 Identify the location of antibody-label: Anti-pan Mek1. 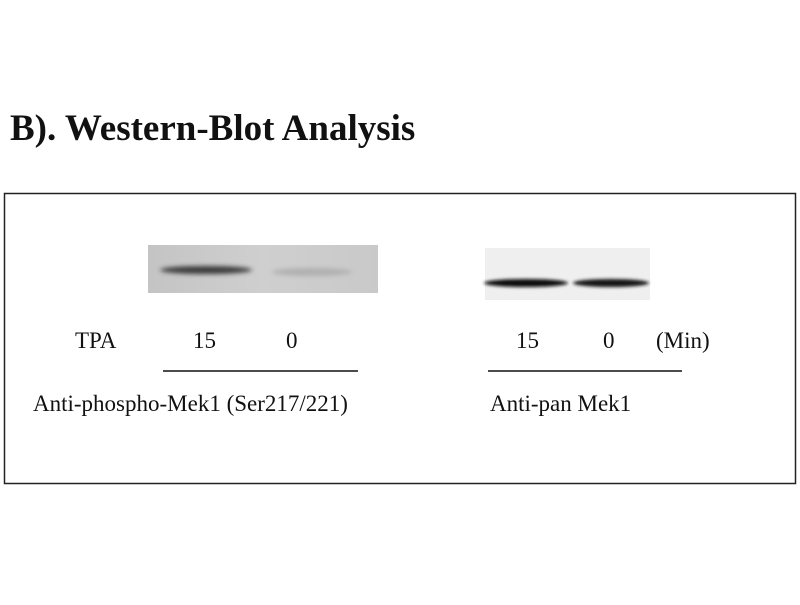
(560, 403).